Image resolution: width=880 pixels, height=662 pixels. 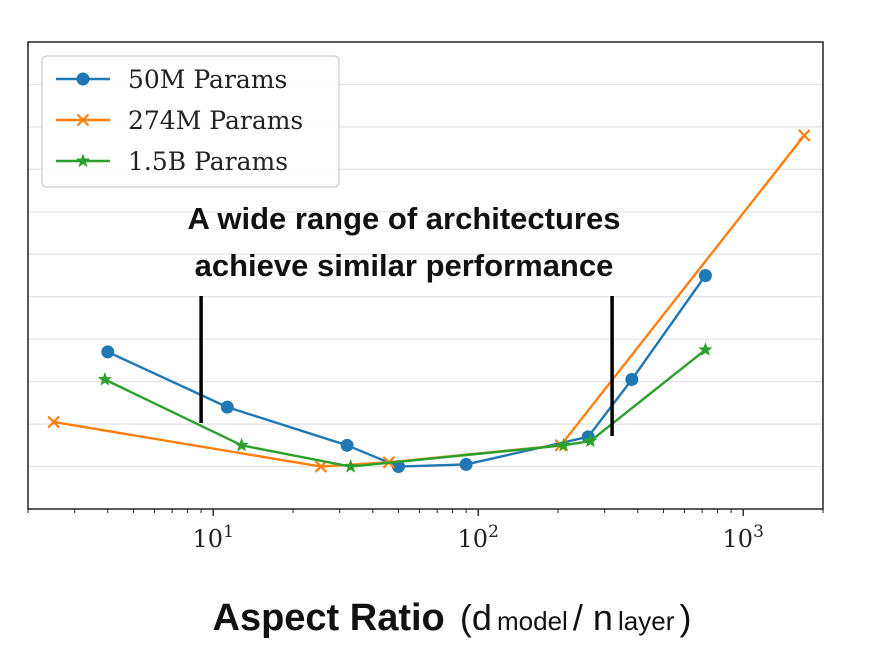 I want to click on annotation-line-1: A wide range of architectures, so click(x=404, y=218).